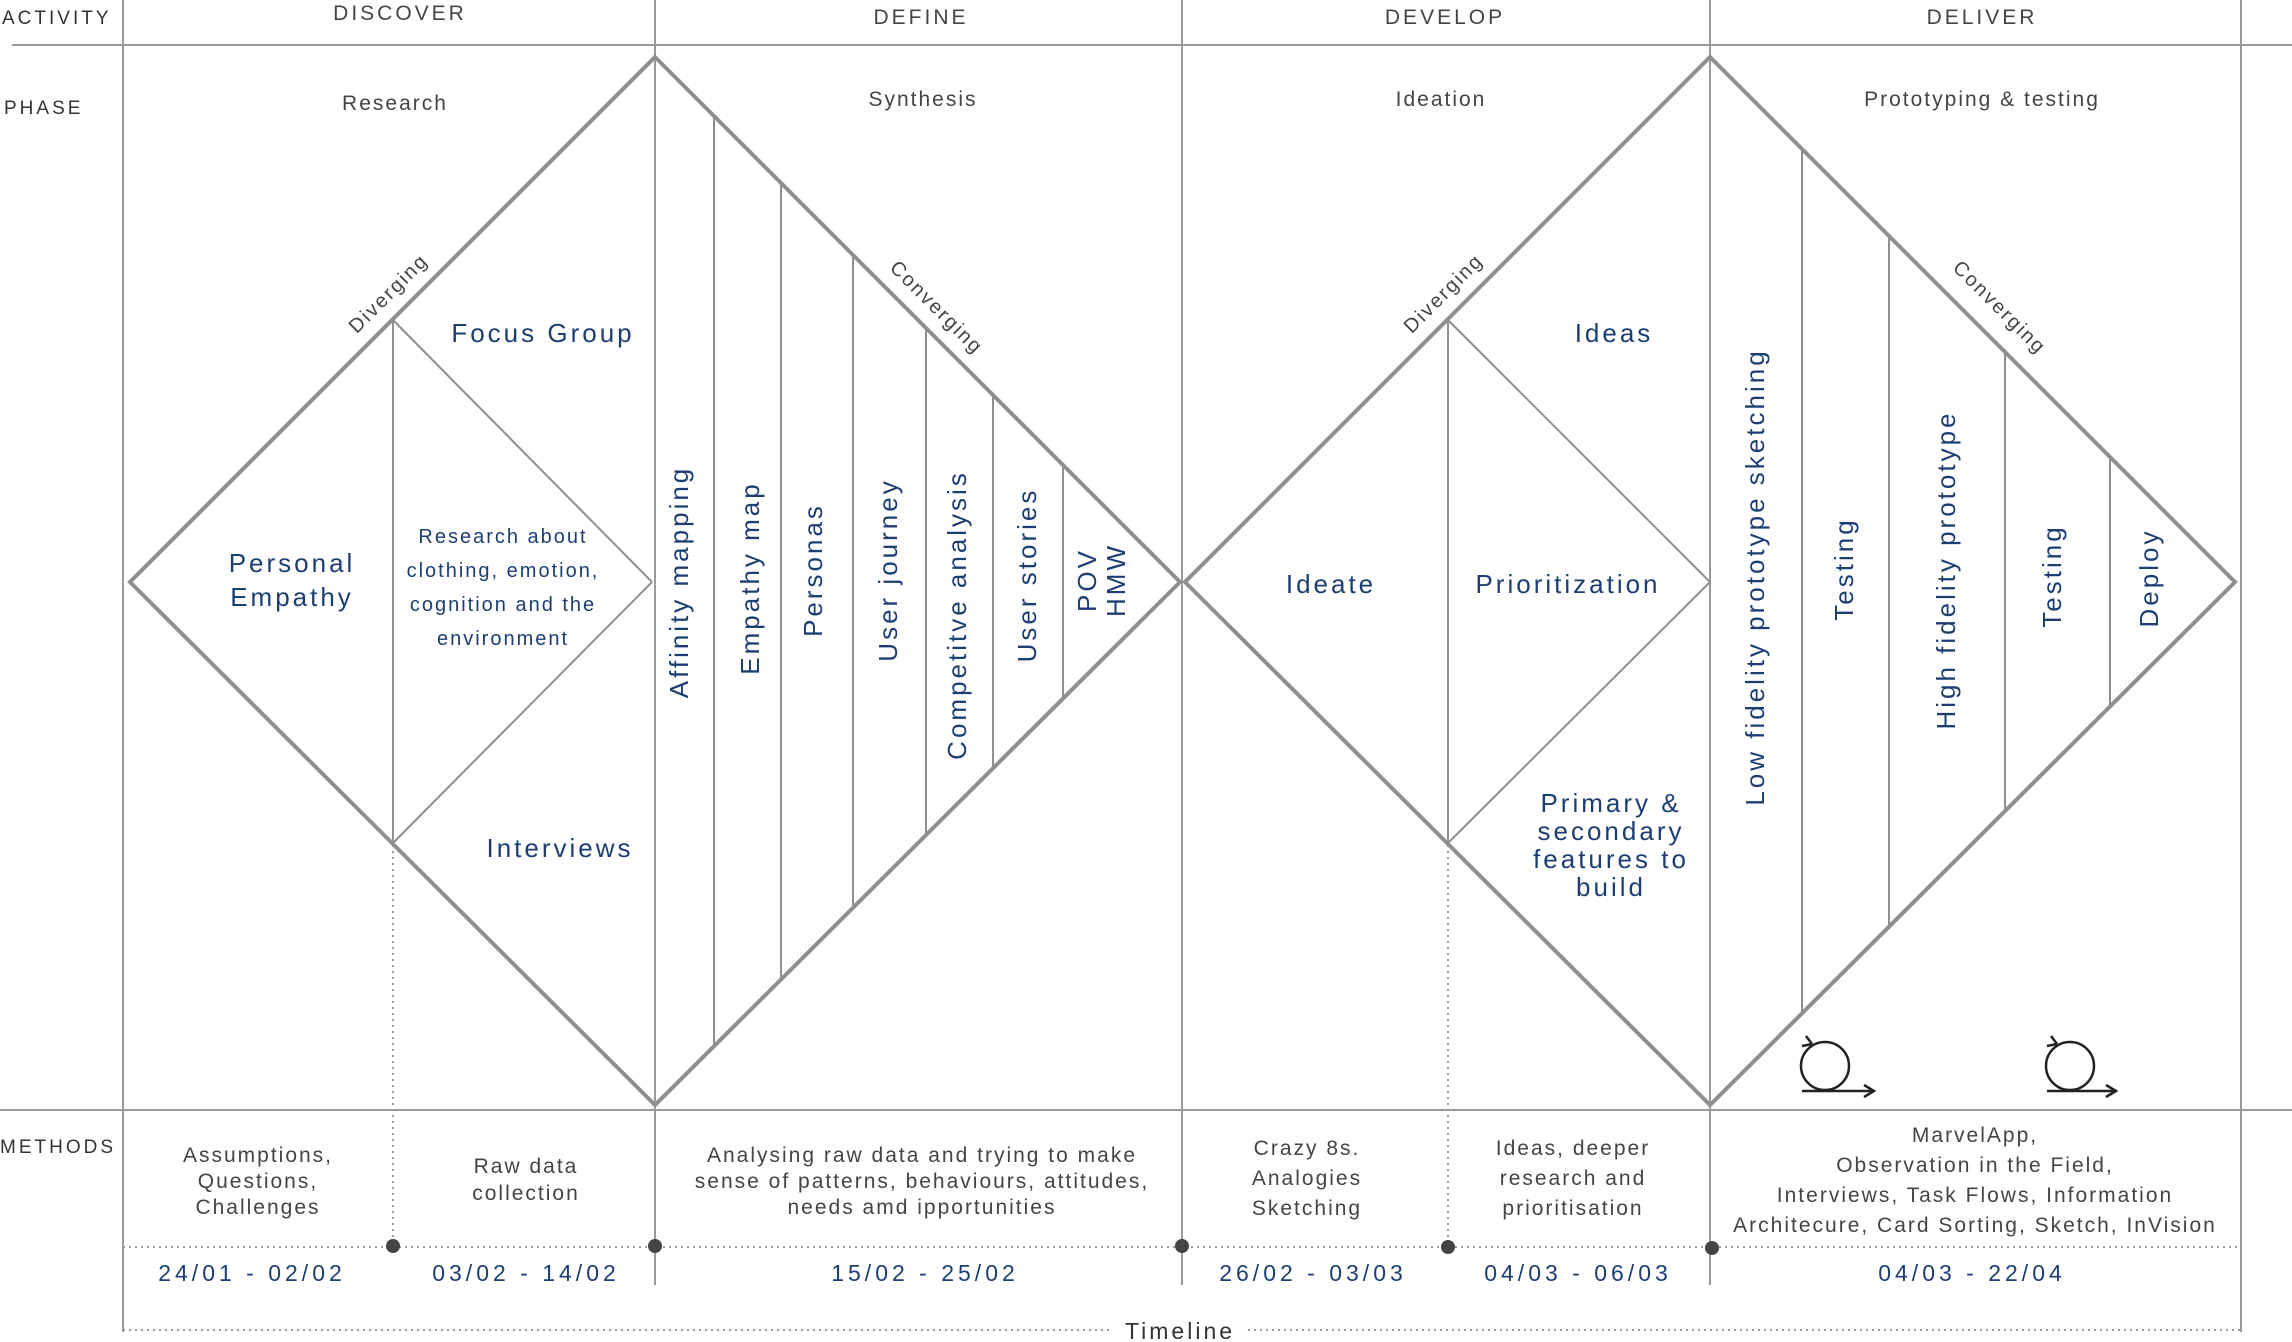 The height and width of the screenshot is (1342, 2292). Describe the element at coordinates (1982, 17) in the screenshot. I see `stage-deliver: DELIVER` at that location.